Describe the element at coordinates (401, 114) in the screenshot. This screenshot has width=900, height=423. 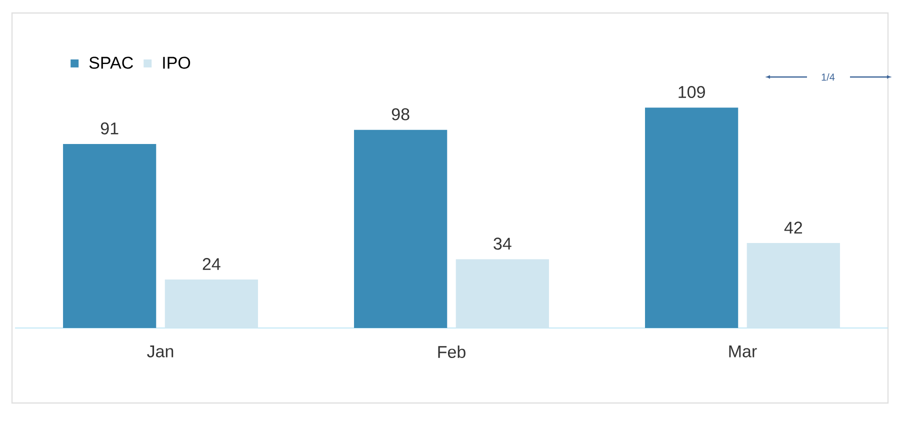
I see `data-label: 98` at that location.